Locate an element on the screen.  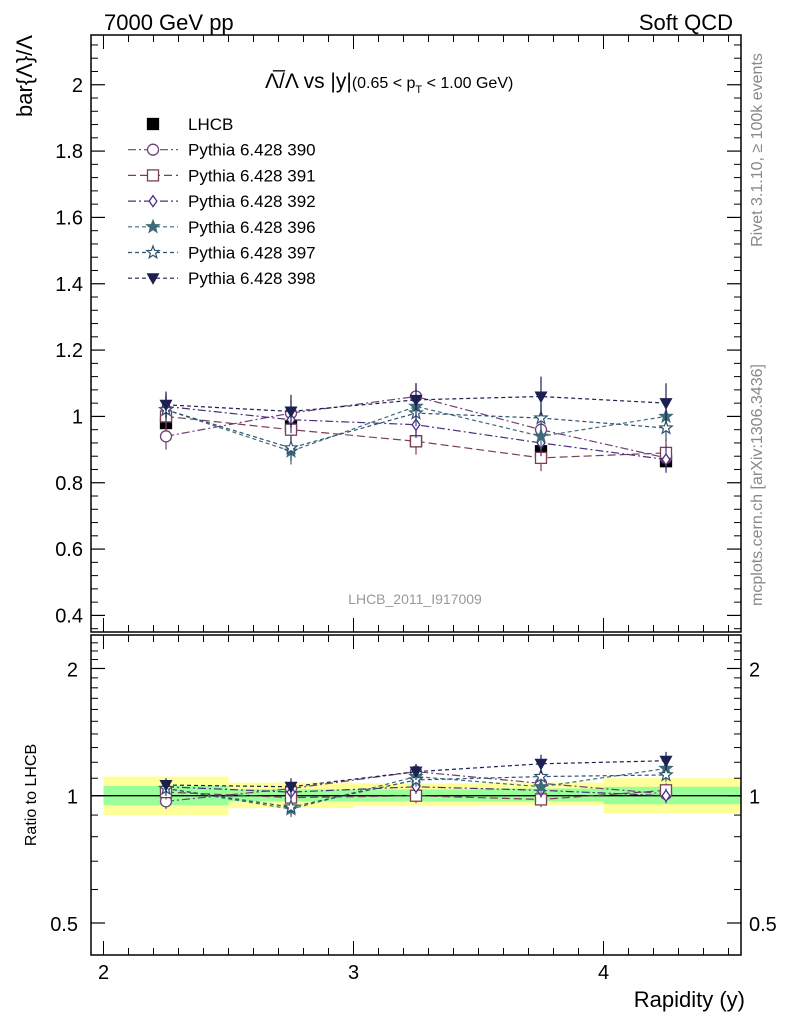
header-category-label: Soft QCD is located at coordinates (686, 22).